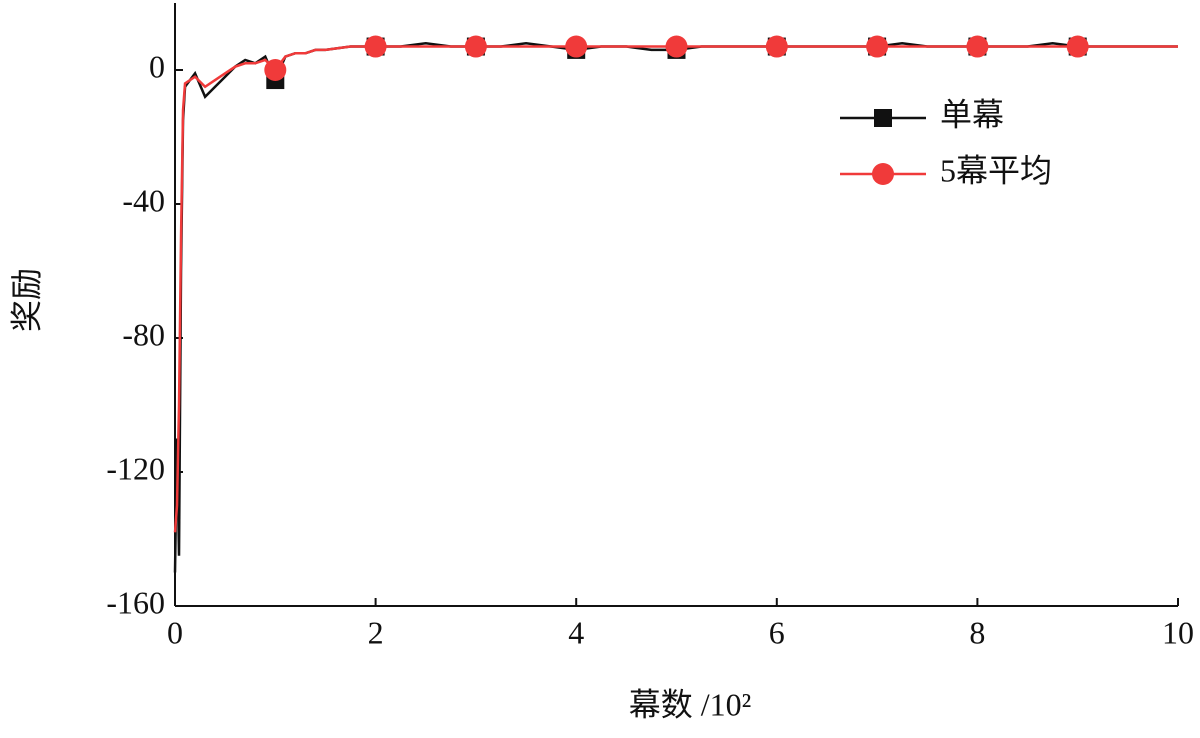 The image size is (1200, 738). Describe the element at coordinates (690, 704) in the screenshot. I see `x-axis-label: 幕数 /10²` at that location.